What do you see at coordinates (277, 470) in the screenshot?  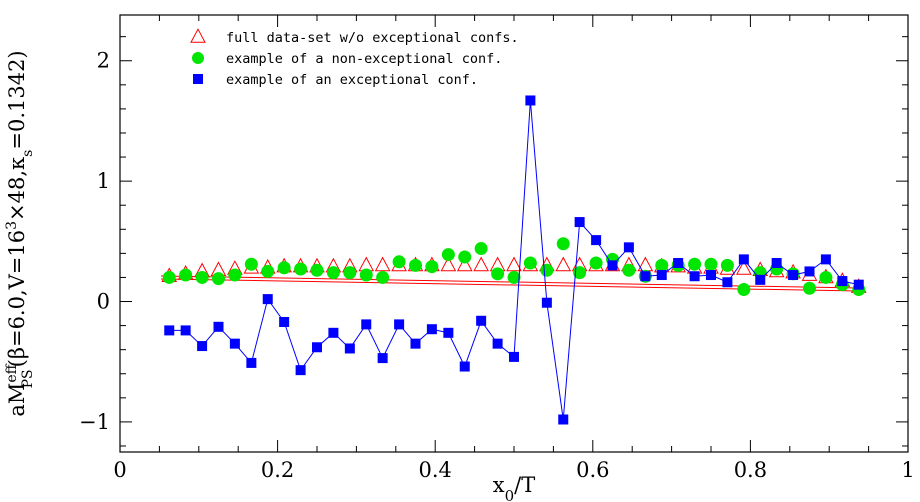 I see `x-tick-label: 0.2` at bounding box center [277, 470].